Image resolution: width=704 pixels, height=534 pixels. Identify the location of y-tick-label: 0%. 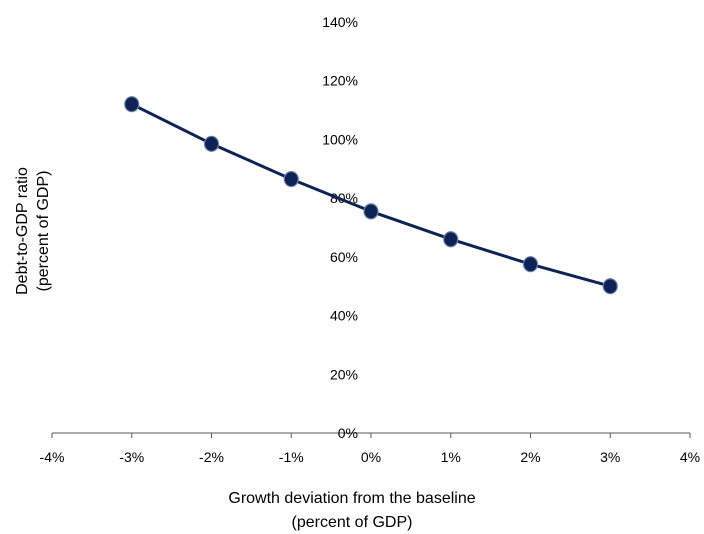
(348, 433).